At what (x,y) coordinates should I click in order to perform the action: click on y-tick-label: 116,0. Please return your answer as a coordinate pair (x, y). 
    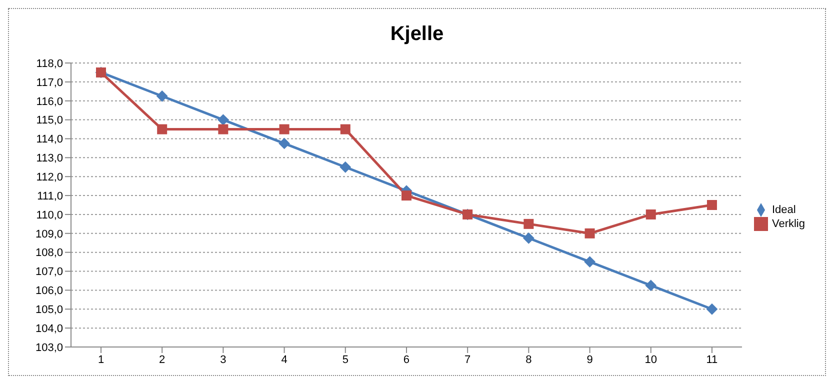
    Looking at the image, I should click on (49, 102).